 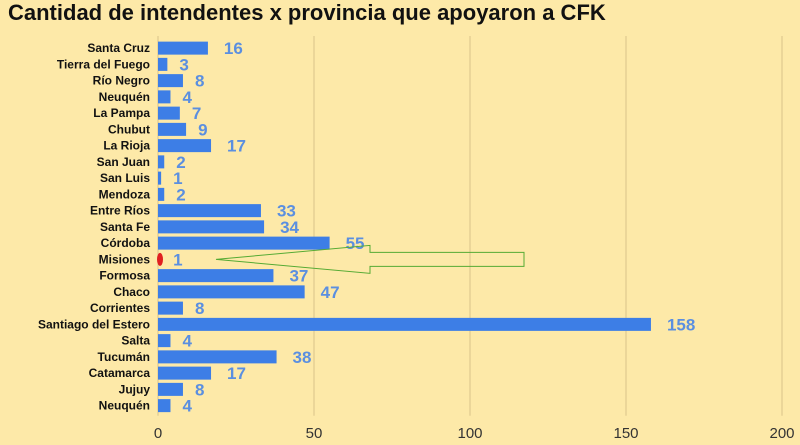 I want to click on x-tick-label: 150, so click(x=625, y=433).